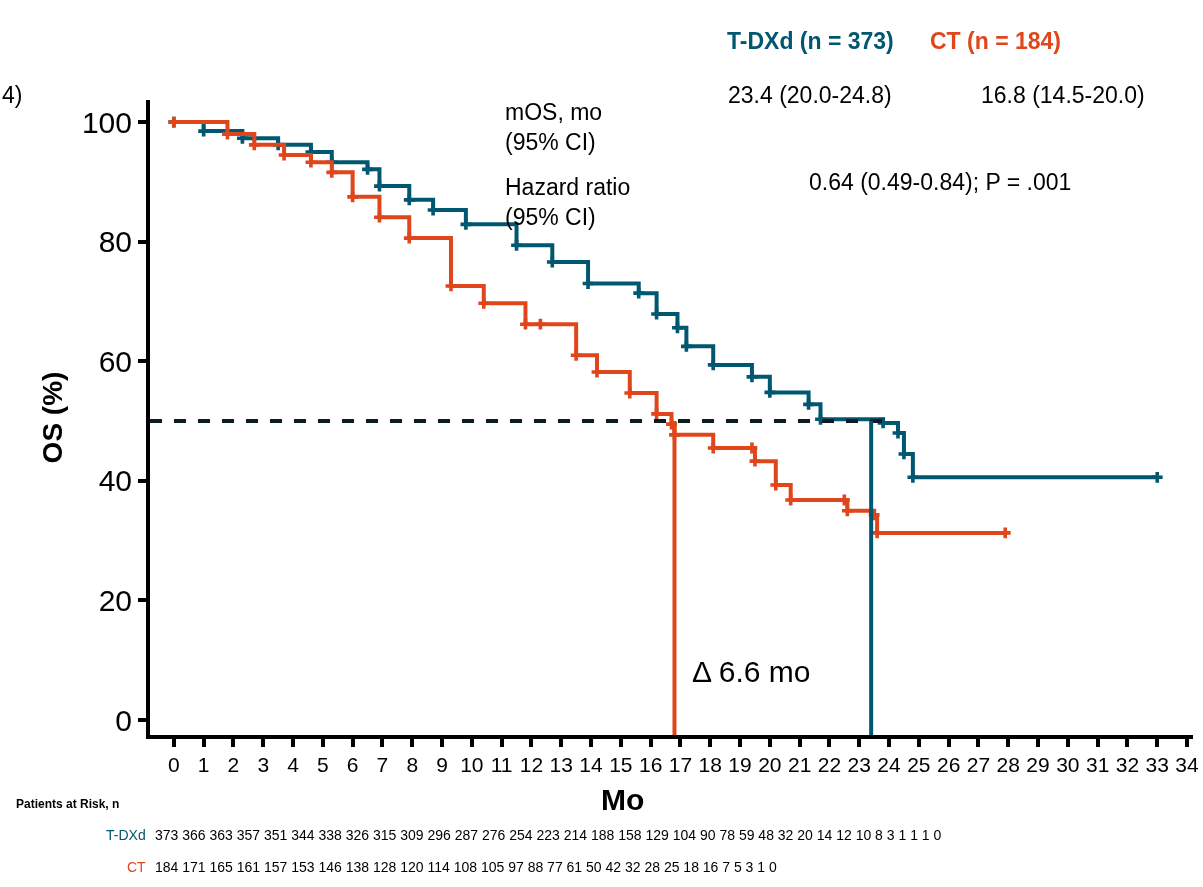  Describe the element at coordinates (442, 765) in the screenshot. I see `x-tick-label: 9` at that location.